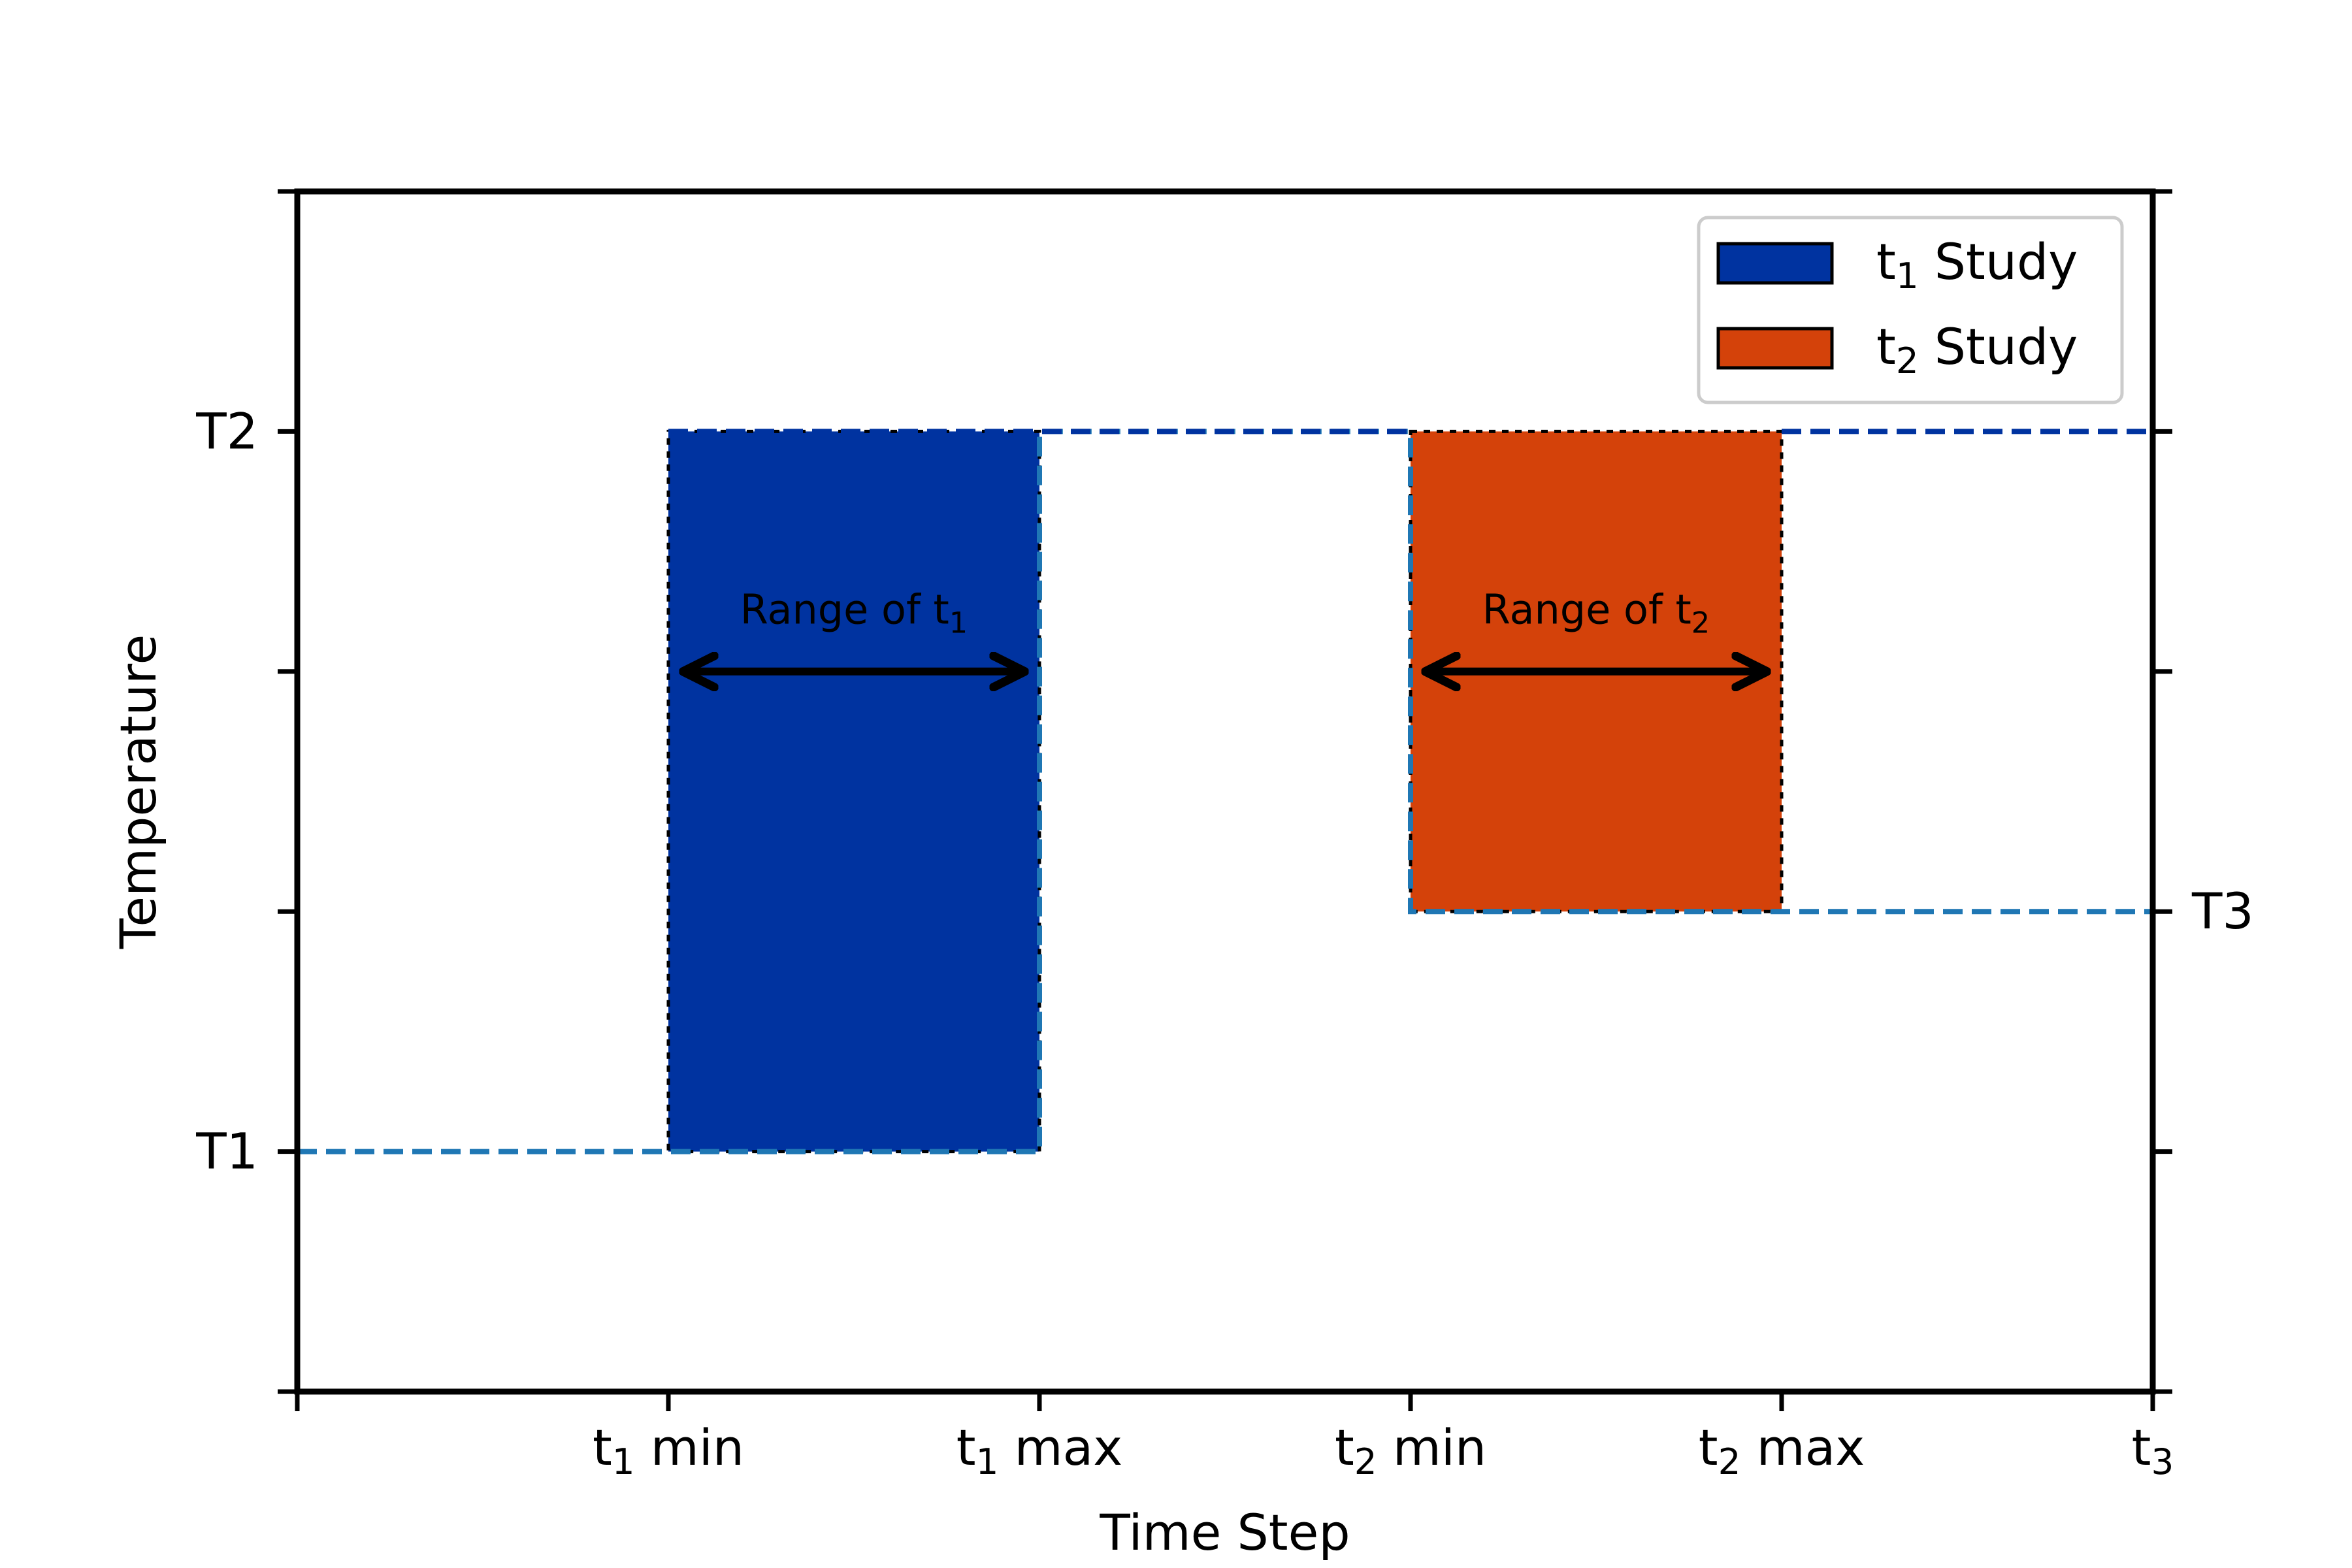  What do you see at coordinates (1596, 612) in the screenshot?
I see `range-label-2: Range of t2` at bounding box center [1596, 612].